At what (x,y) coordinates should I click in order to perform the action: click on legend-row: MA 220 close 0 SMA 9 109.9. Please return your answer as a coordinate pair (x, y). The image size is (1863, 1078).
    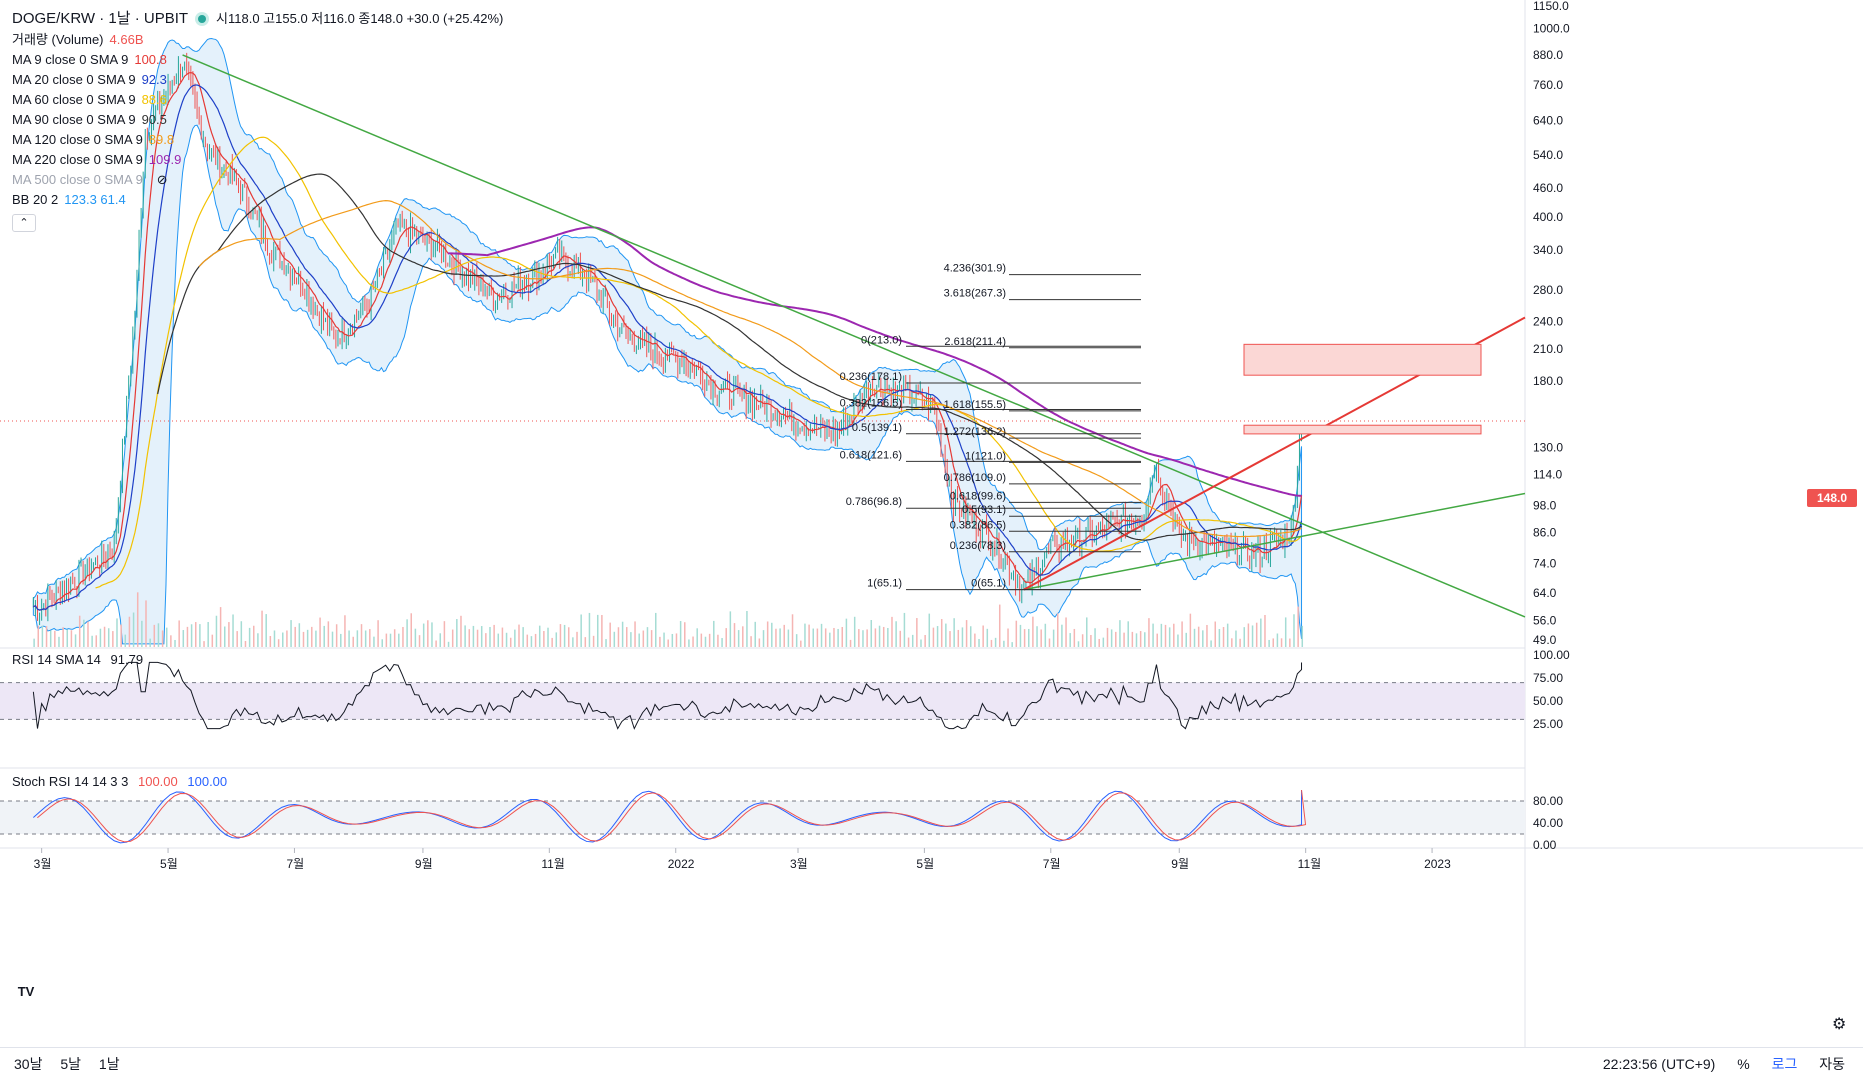
    Looking at the image, I should click on (257, 160).